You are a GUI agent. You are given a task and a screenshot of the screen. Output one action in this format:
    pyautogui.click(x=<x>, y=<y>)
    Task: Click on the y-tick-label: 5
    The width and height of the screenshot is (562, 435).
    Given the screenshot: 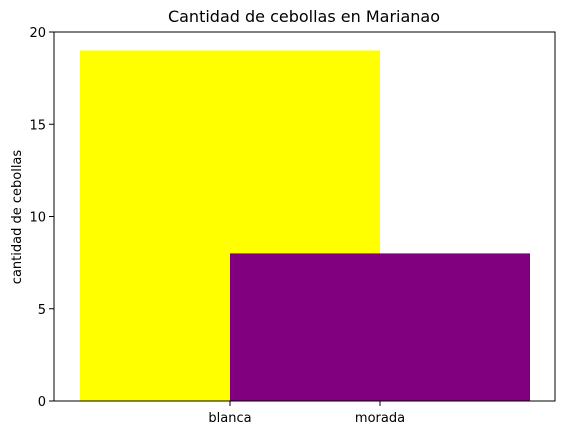 What is the action you would take?
    pyautogui.click(x=42, y=310)
    